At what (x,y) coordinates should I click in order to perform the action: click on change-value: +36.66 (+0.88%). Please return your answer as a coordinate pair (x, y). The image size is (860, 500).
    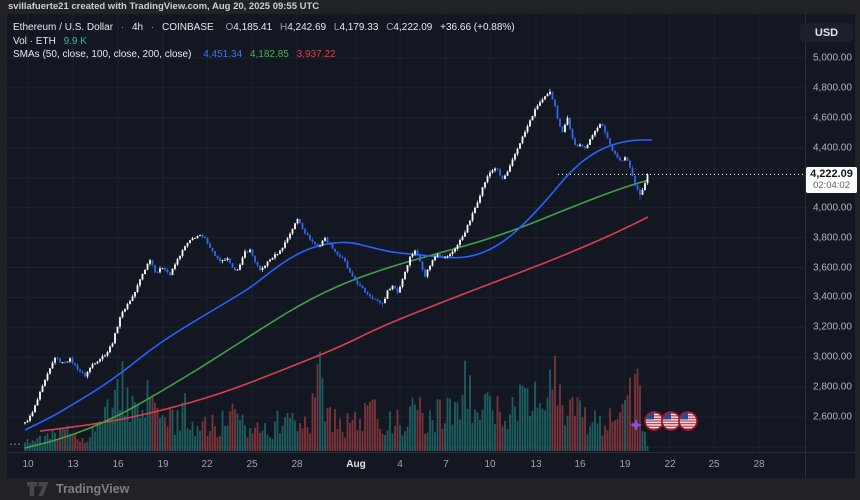
    Looking at the image, I should click on (477, 27).